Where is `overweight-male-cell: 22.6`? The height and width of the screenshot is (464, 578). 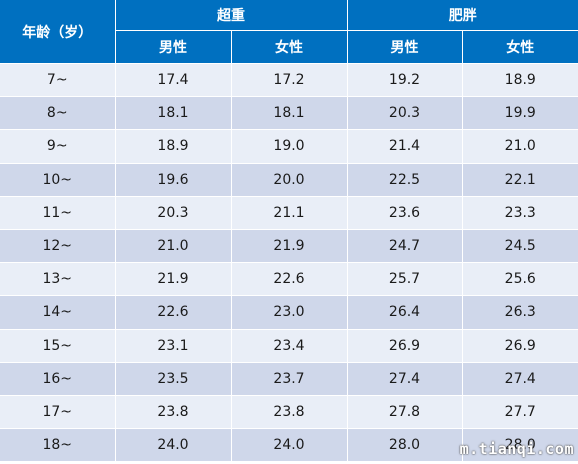
overweight-male-cell: 22.6 is located at coordinates (173, 312).